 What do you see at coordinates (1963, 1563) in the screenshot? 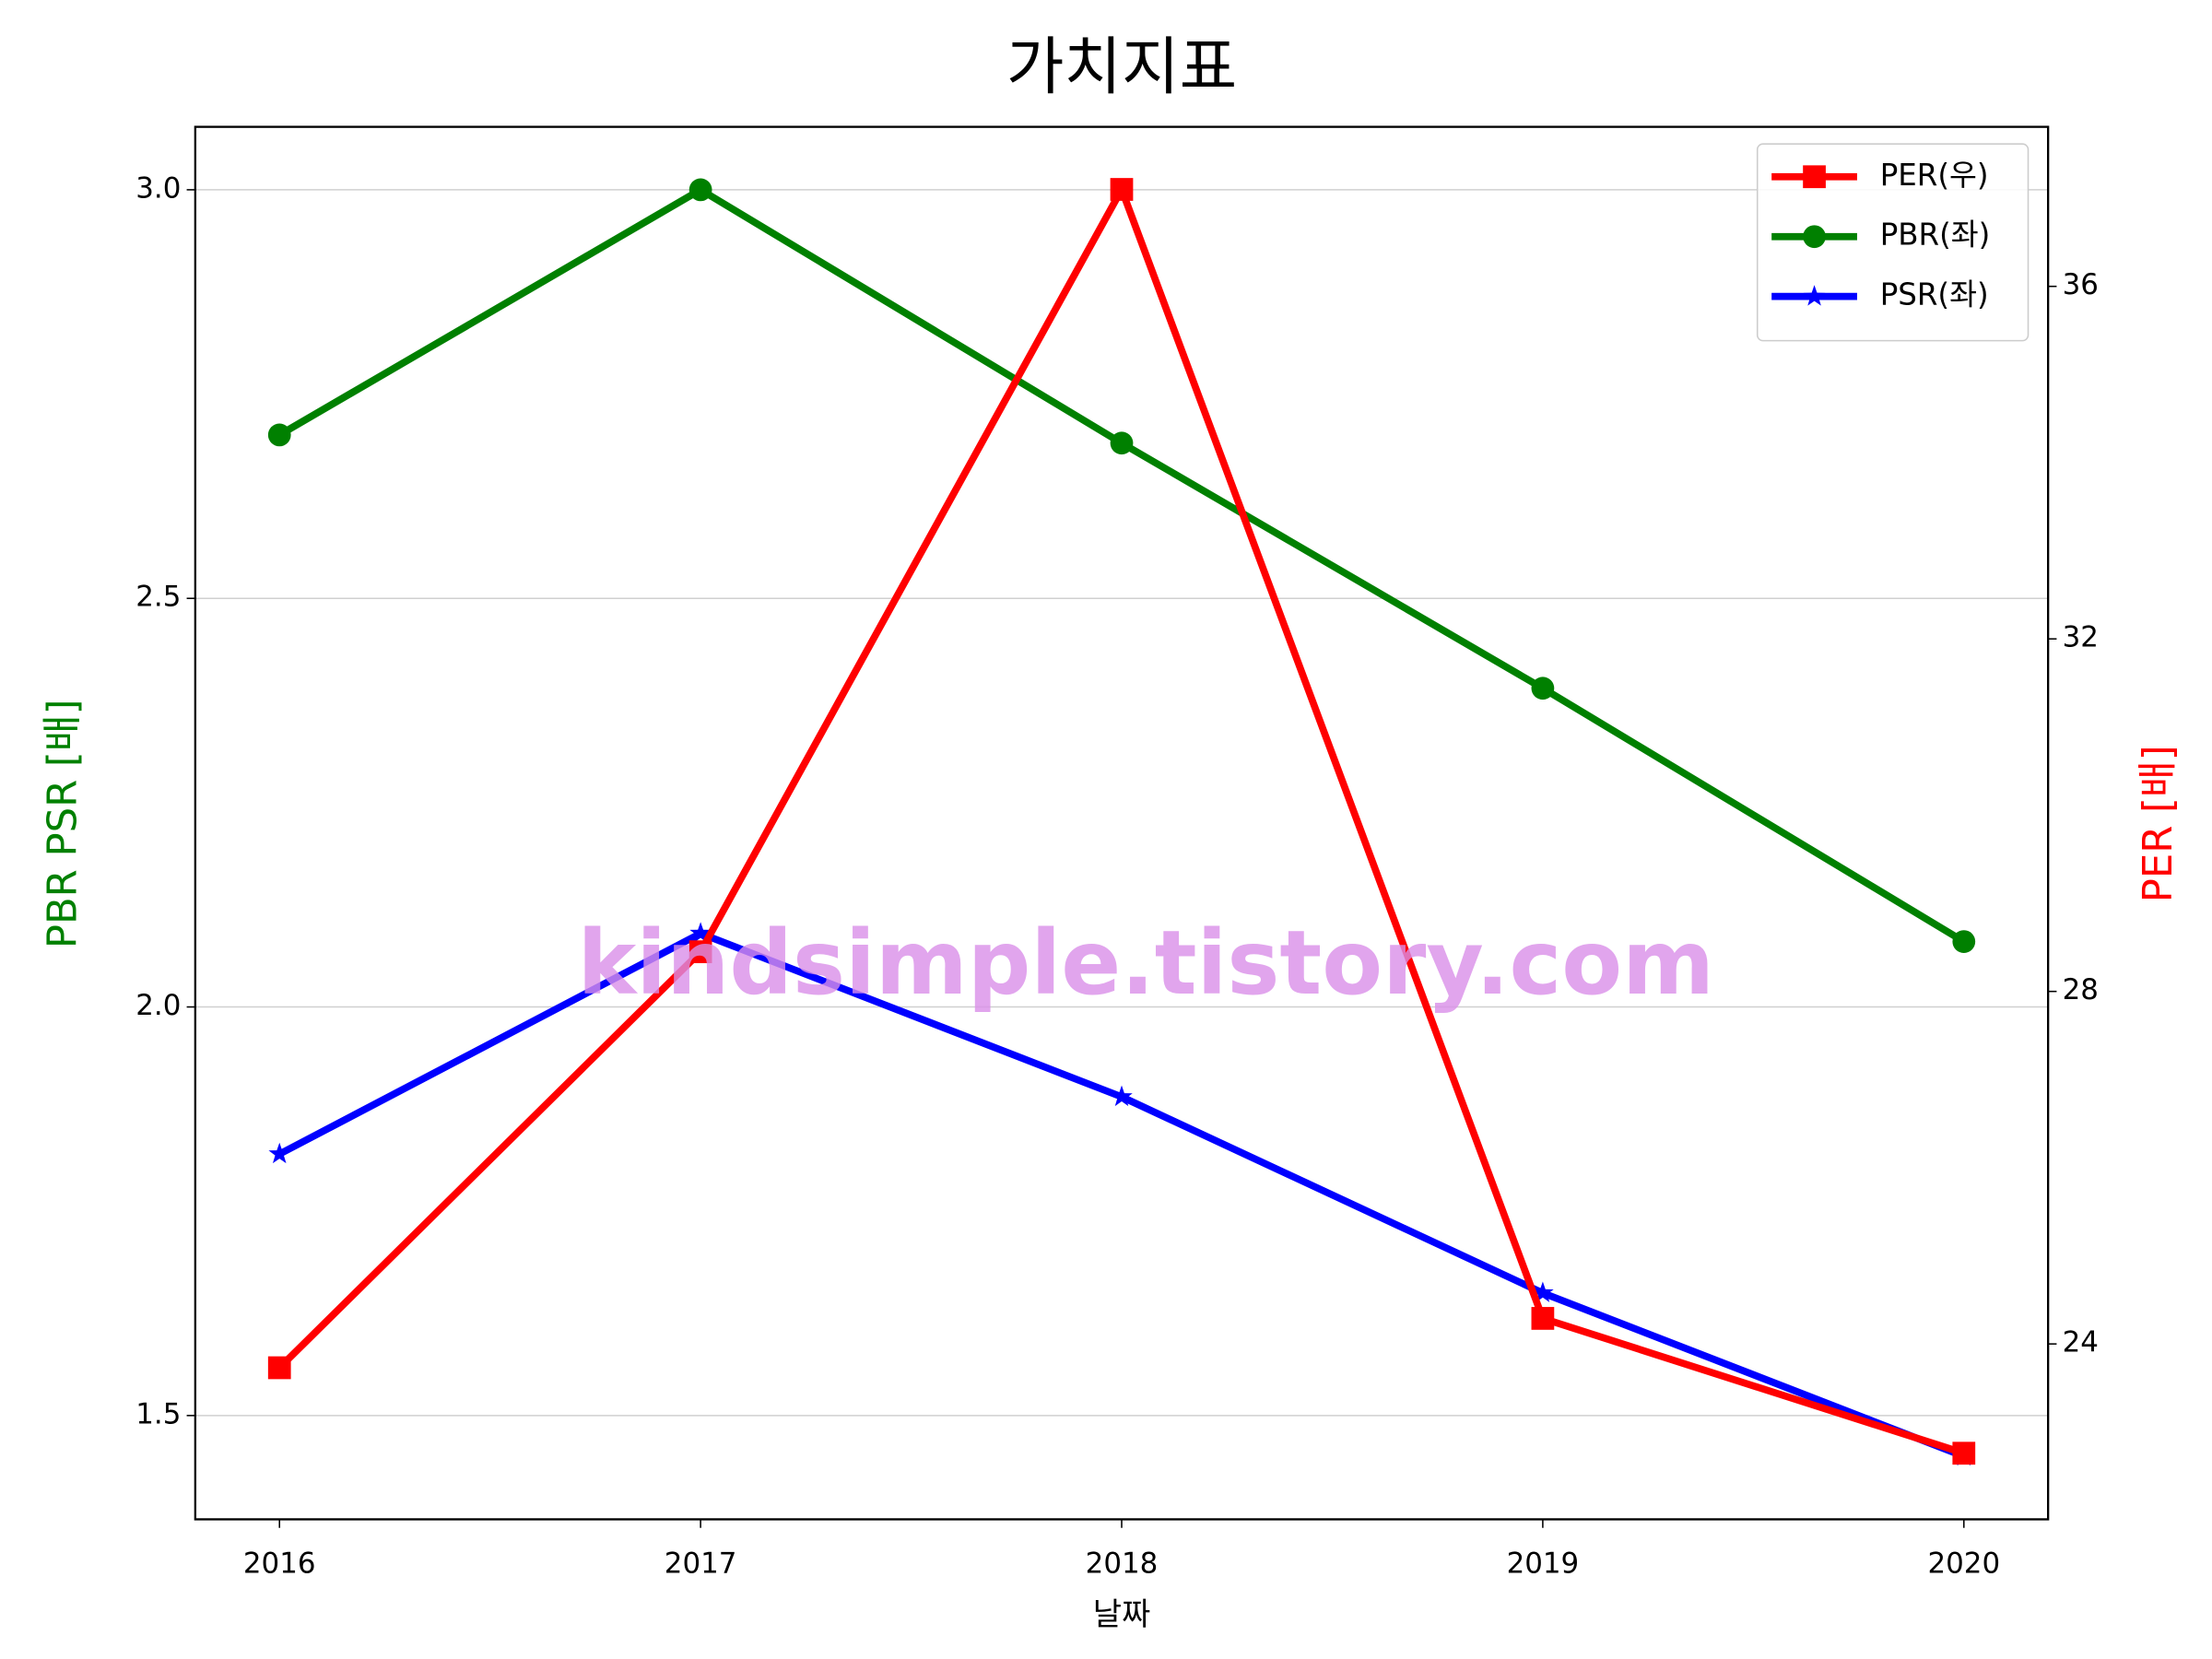
I see `x-tick-label: 2020` at bounding box center [1963, 1563].